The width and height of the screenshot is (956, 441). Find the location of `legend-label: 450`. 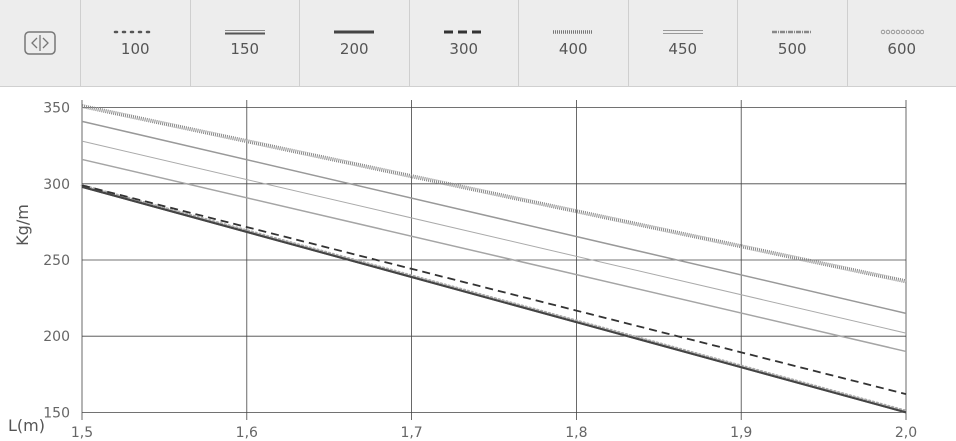

legend-label: 450 is located at coordinates (683, 49).